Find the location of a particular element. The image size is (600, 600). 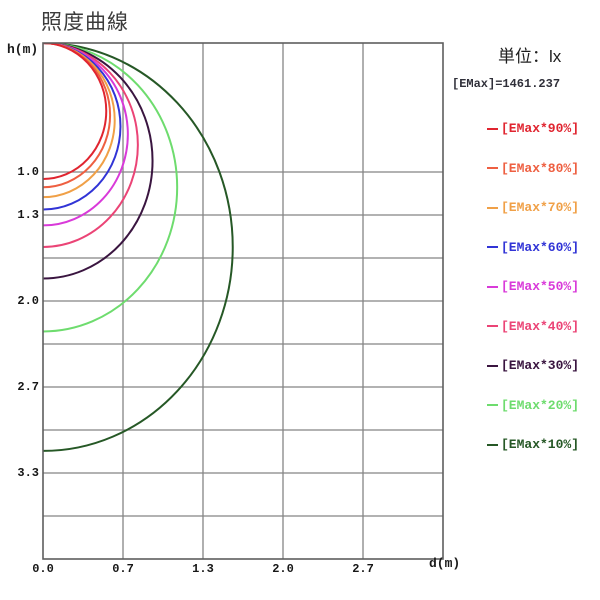

legend-item-10: [EMax*10%] is located at coordinates (533, 444).